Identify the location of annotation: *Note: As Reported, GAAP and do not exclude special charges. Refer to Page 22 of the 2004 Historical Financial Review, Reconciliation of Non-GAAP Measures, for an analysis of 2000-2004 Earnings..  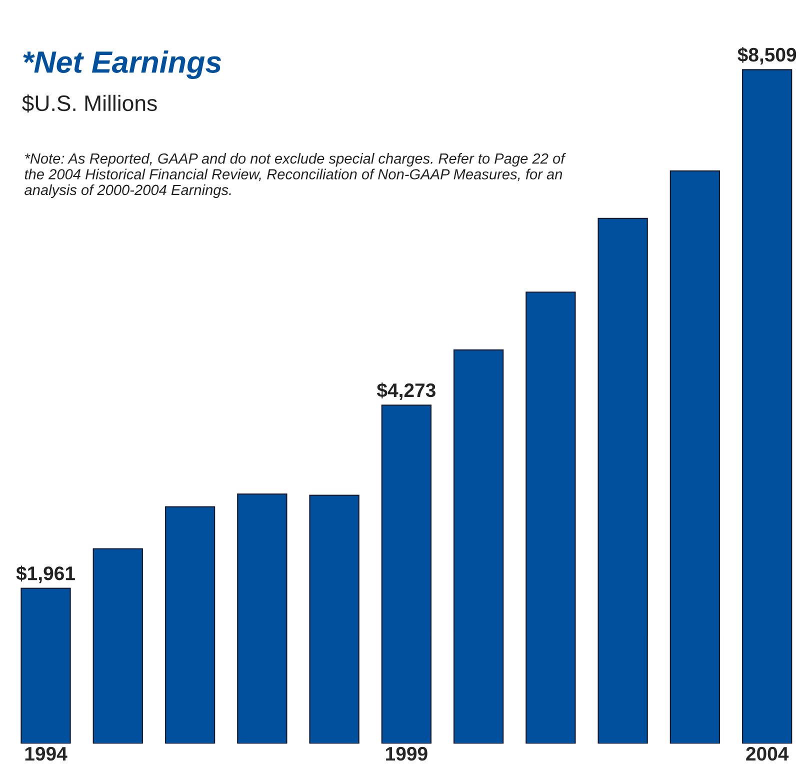
(295, 175).